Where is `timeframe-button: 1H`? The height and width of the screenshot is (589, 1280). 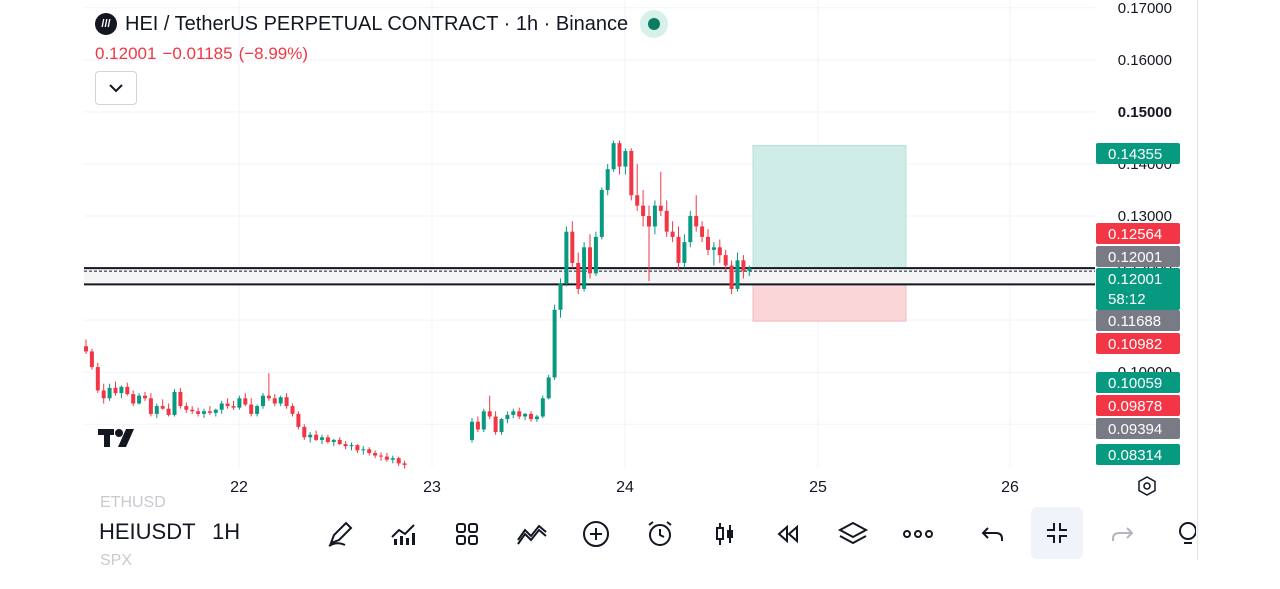
timeframe-button: 1H is located at coordinates (226, 531).